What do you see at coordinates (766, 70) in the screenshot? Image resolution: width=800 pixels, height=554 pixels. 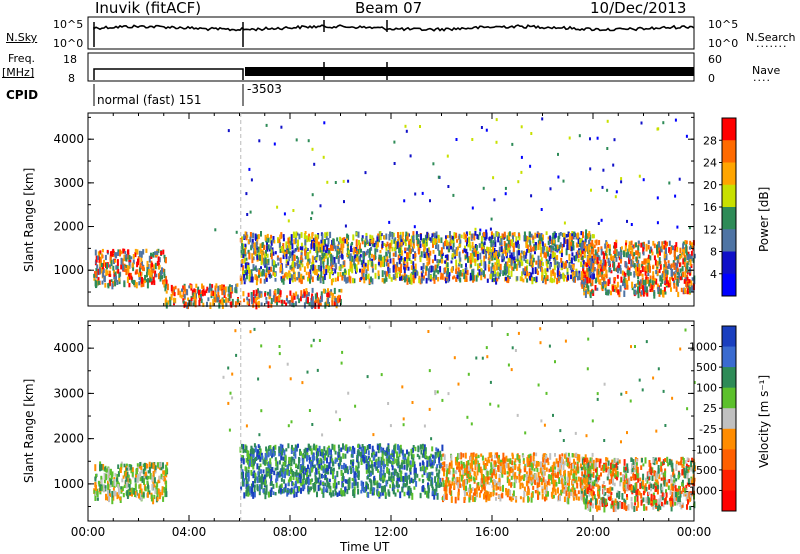 I see `nave-label: Nave` at bounding box center [766, 70].